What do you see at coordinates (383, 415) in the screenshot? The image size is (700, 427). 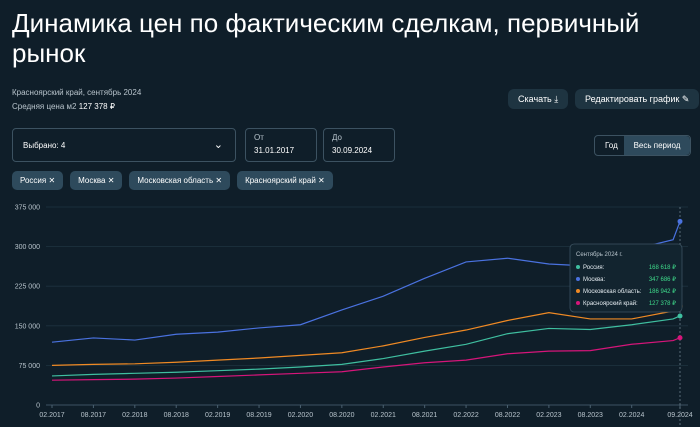 I see `x-tick-label: 02.2021` at bounding box center [383, 415].